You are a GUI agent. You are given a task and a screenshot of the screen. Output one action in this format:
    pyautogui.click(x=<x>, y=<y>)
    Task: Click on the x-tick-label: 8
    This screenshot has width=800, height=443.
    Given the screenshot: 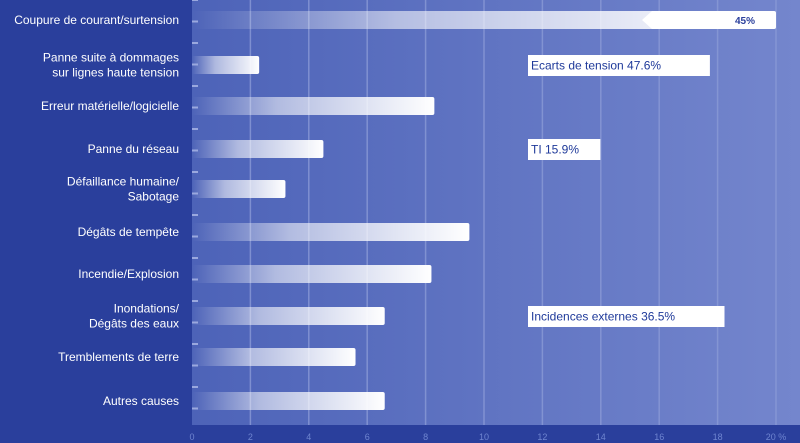 What is the action you would take?
    pyautogui.click(x=425, y=437)
    